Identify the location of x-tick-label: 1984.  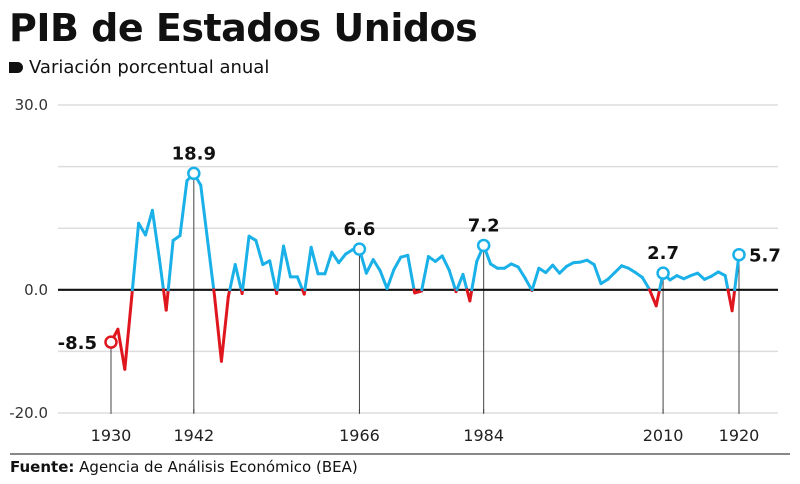
(483, 435).